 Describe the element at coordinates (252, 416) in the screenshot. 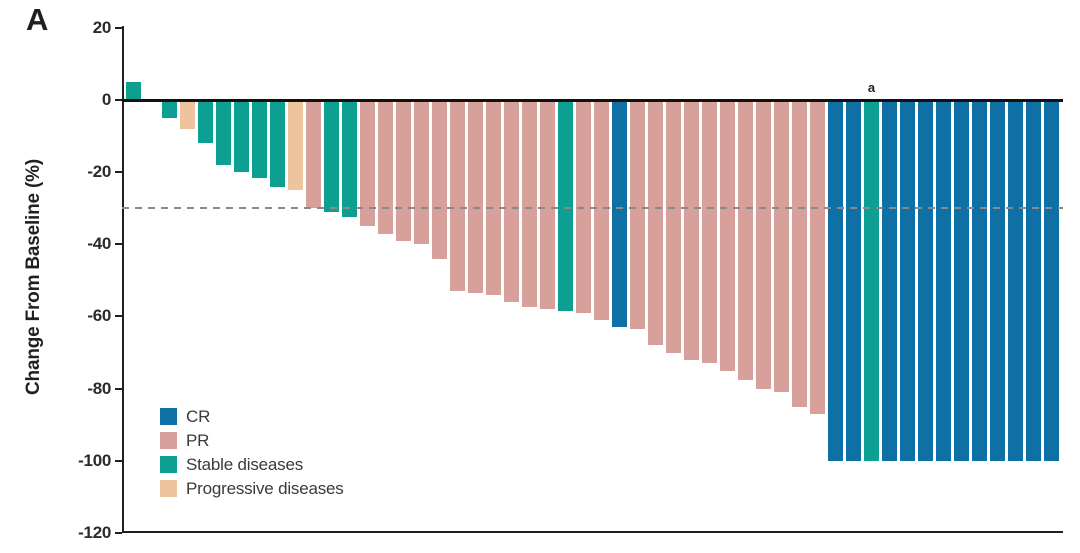

I see `legend-item-cr: CR` at that location.